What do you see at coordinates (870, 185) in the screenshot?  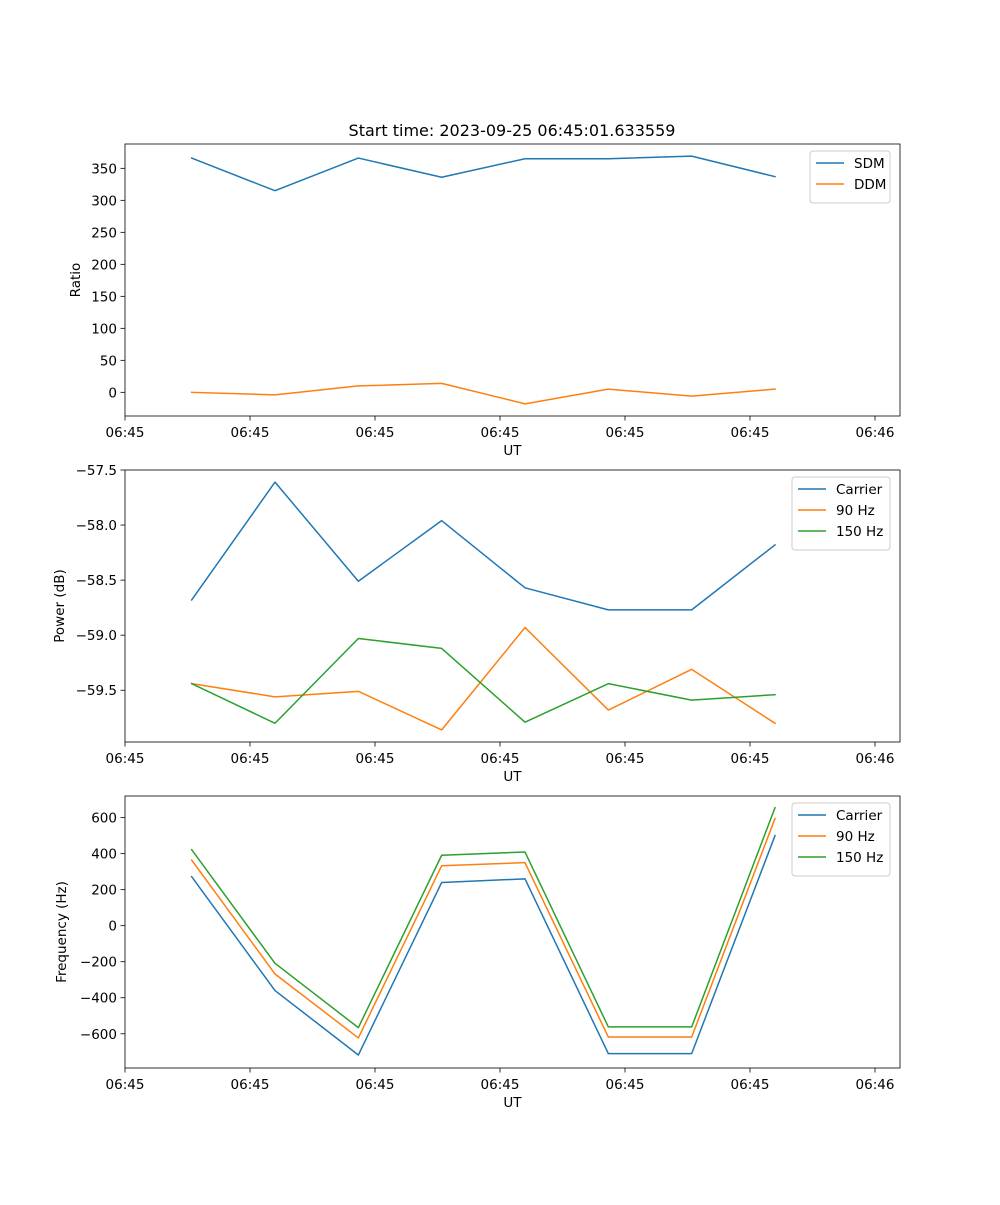 I see `legend-label-ddm: DDM` at bounding box center [870, 185].